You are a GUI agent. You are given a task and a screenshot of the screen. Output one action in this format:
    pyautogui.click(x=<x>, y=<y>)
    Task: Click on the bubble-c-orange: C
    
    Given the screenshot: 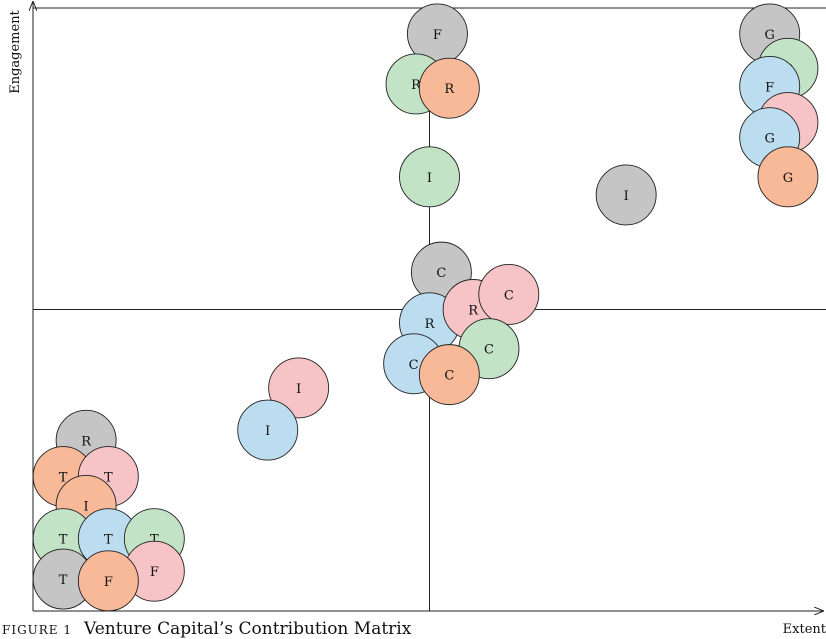 What is the action you would take?
    pyautogui.click(x=449, y=375)
    